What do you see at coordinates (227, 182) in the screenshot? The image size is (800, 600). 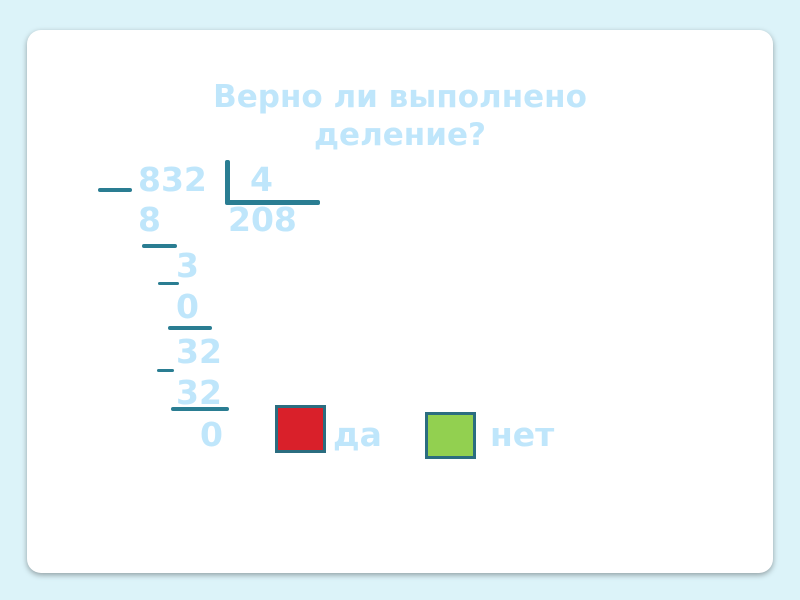 I see `division-bracket-vertical` at bounding box center [227, 182].